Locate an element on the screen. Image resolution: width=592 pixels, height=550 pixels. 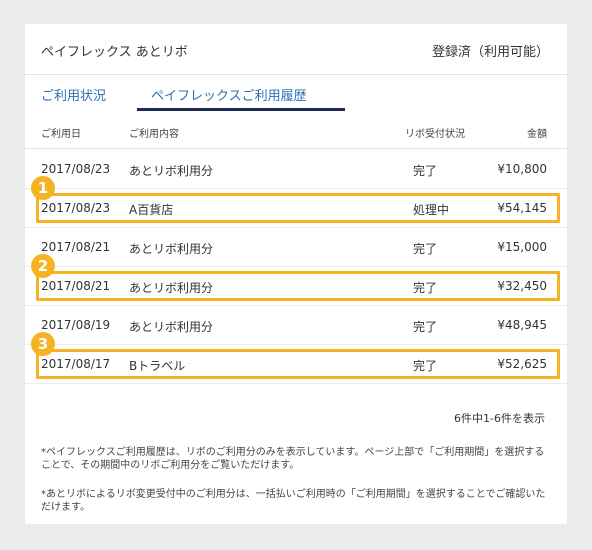
result-count: 6件中1-6件を表示 is located at coordinates (499, 418).